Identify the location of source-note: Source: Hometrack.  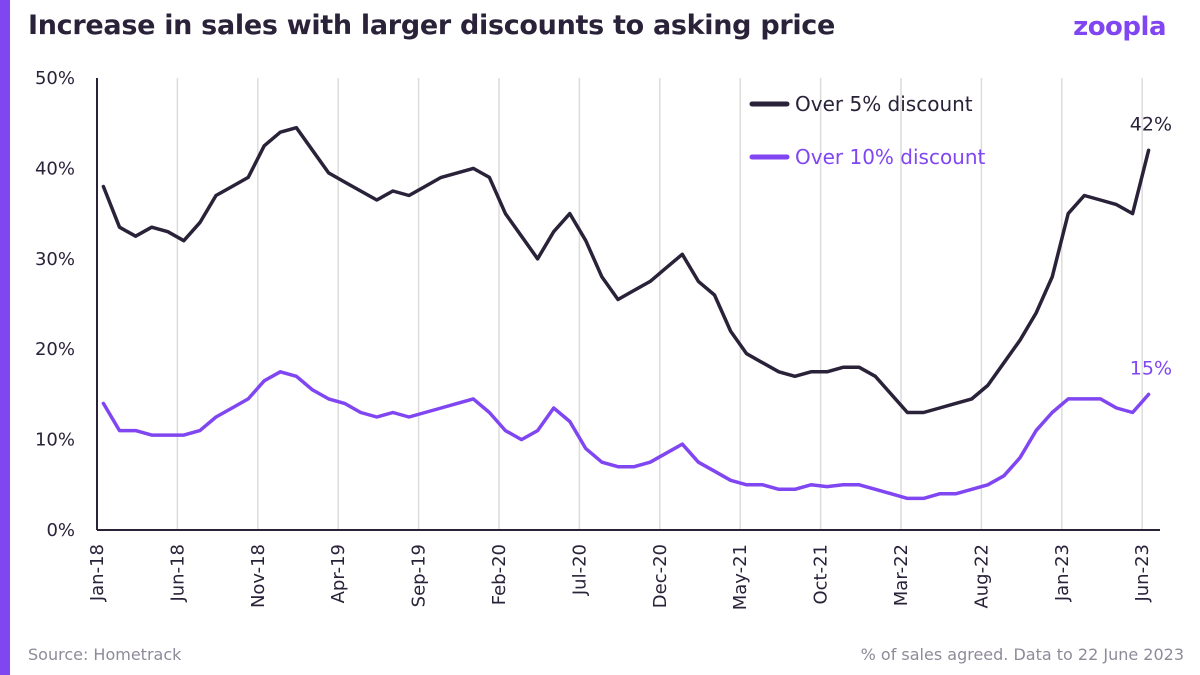
(104, 654).